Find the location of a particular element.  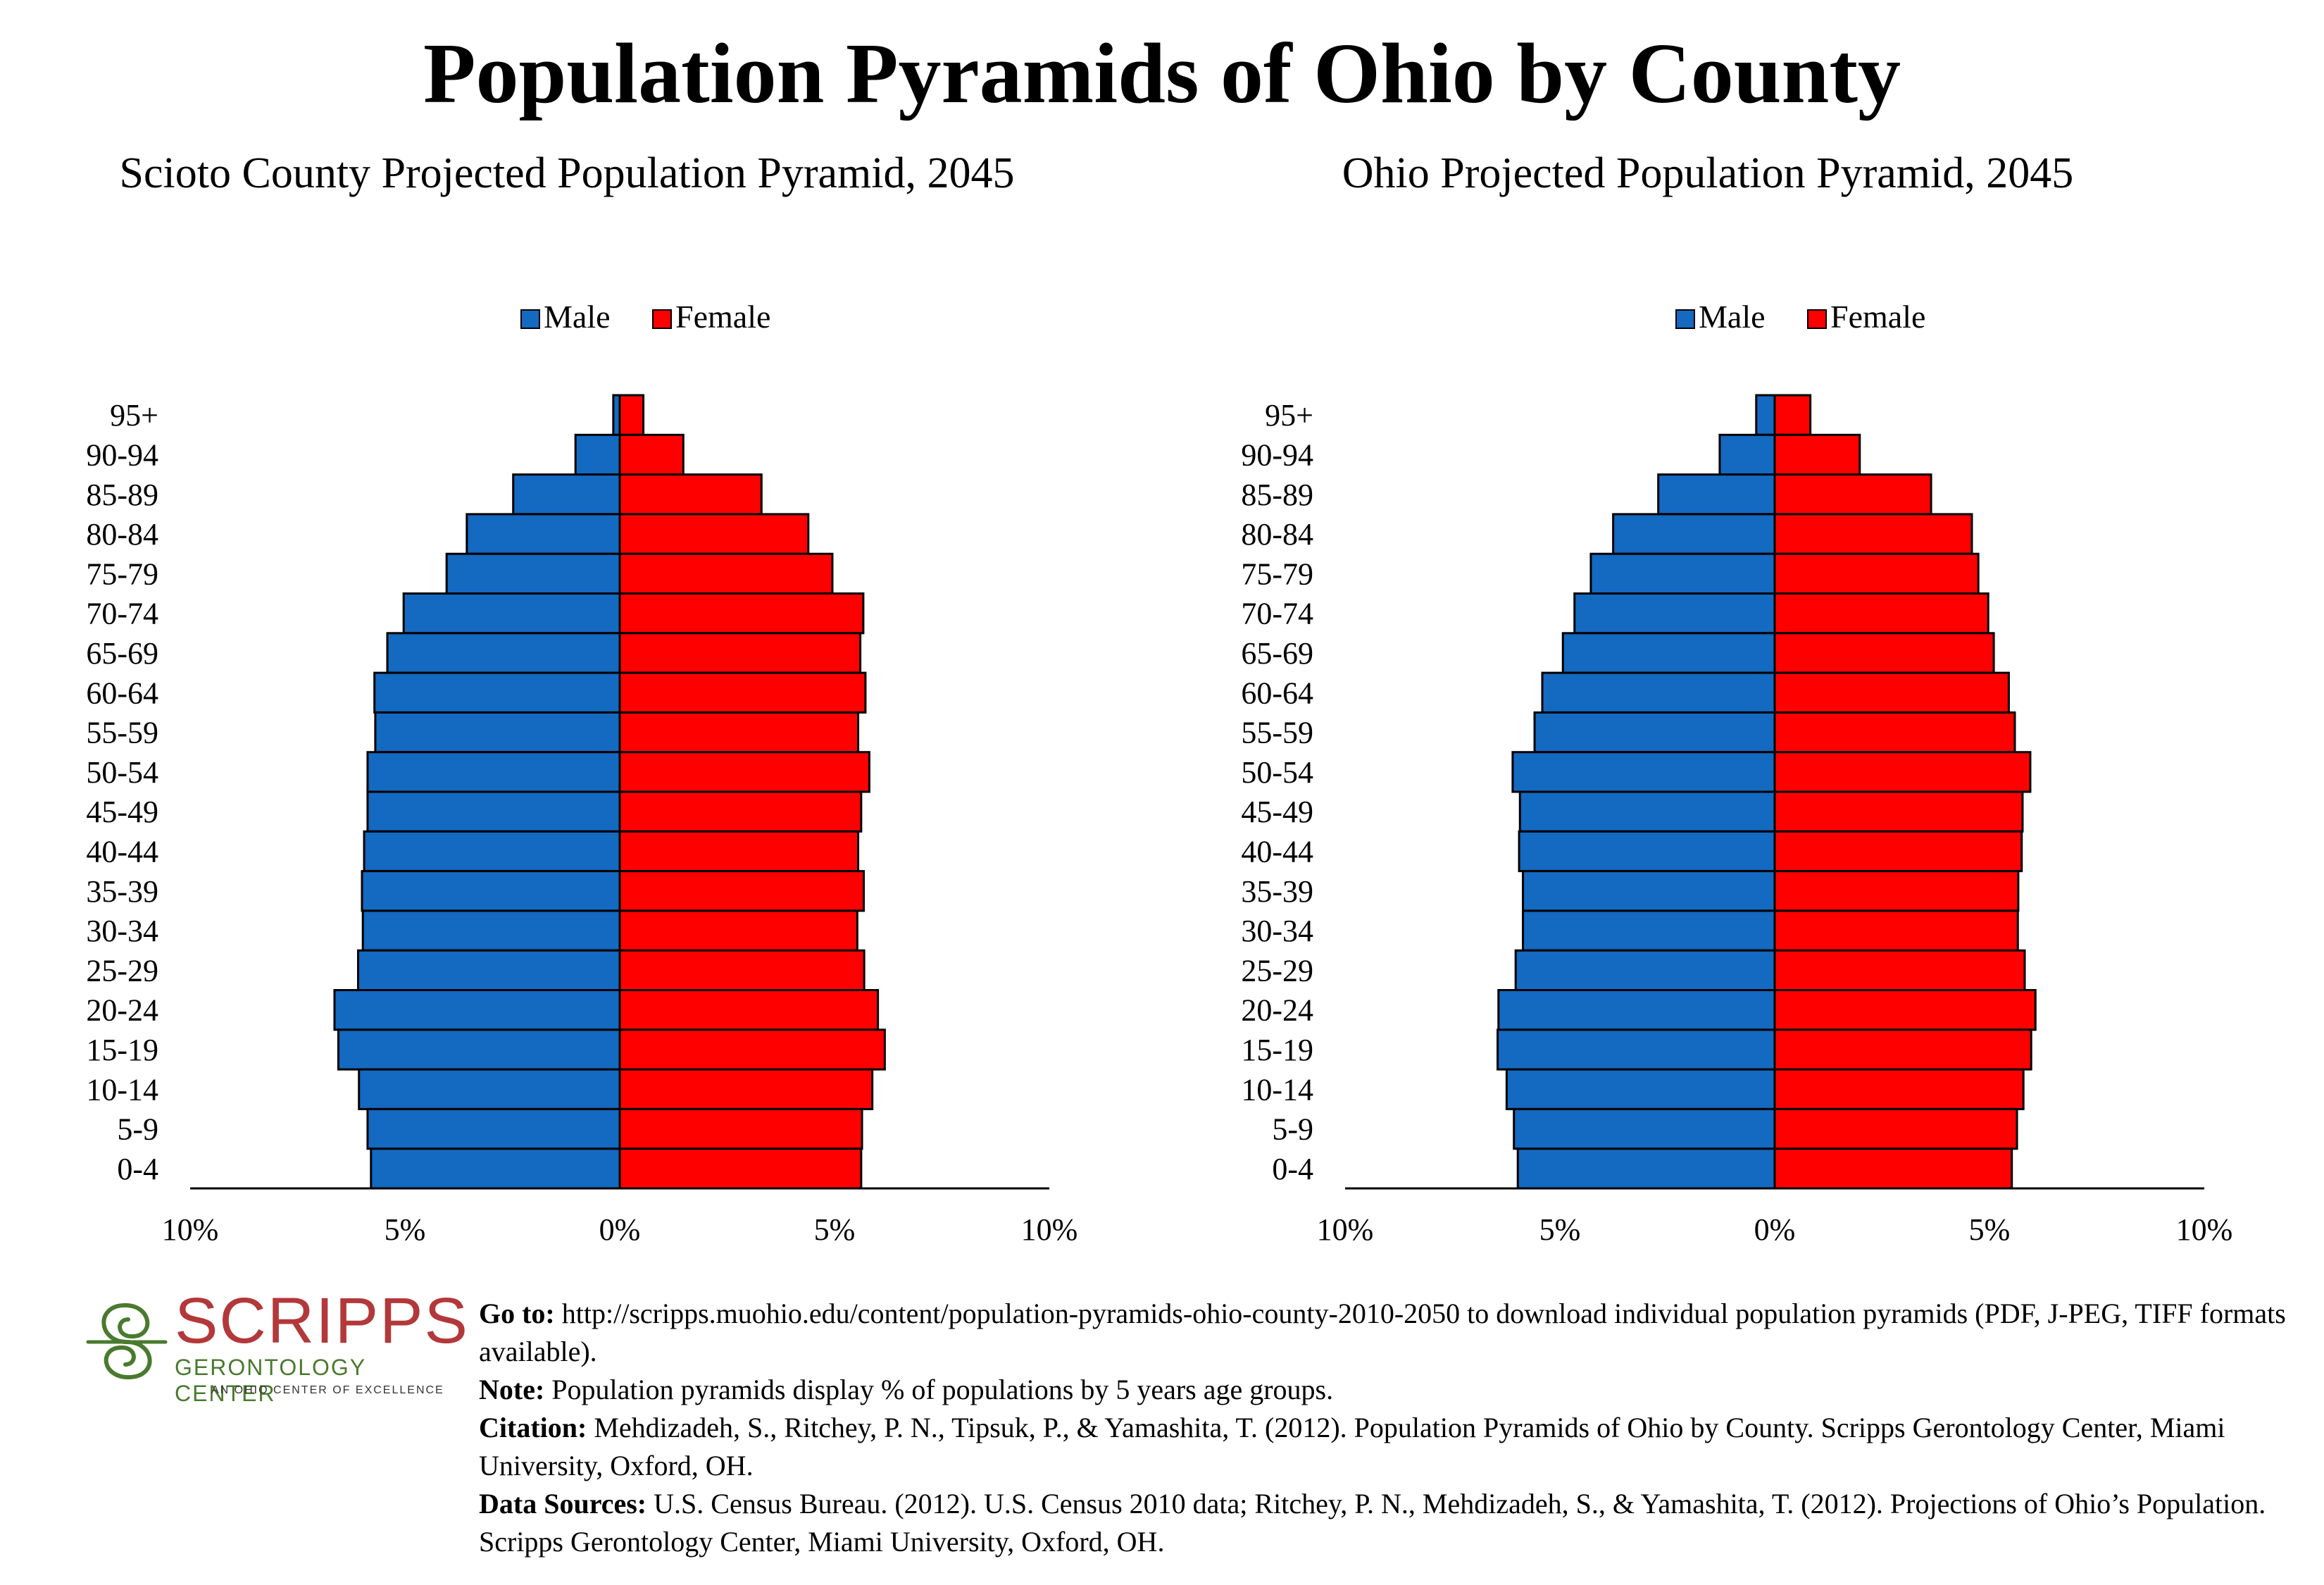

age-label-65-69: 65-69 is located at coordinates (122, 653).